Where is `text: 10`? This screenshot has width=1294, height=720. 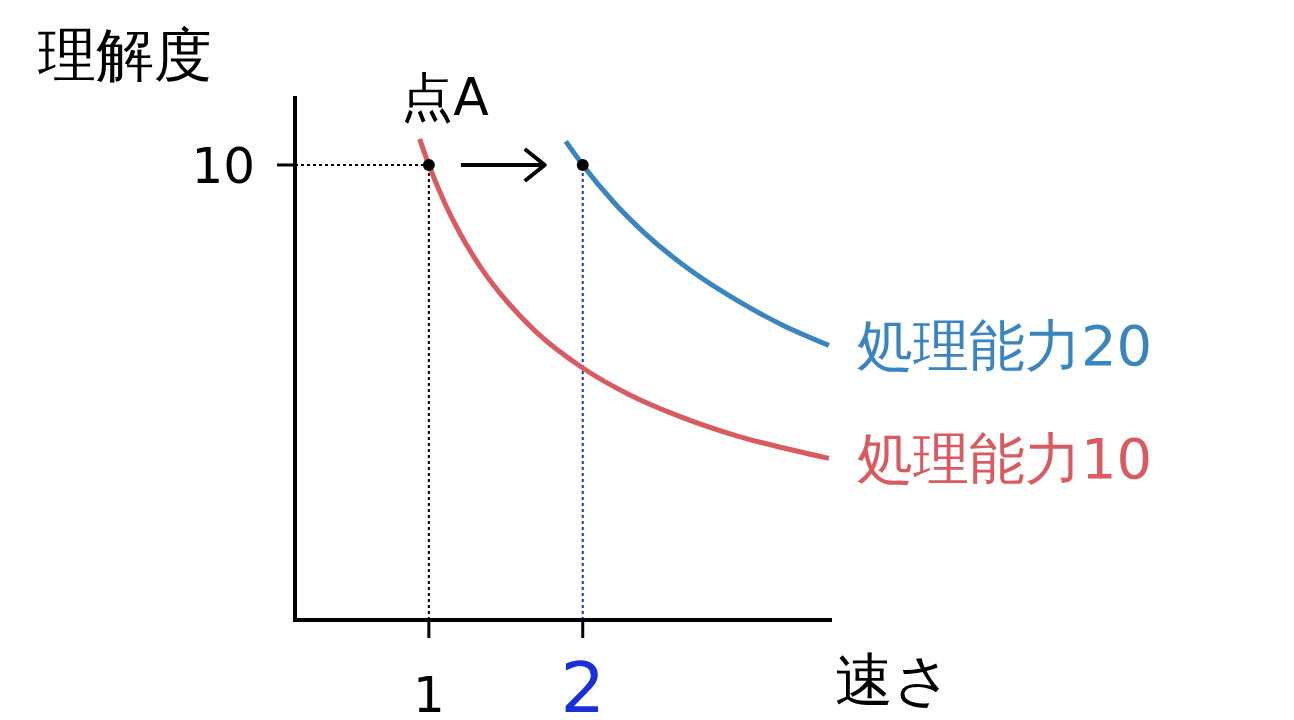 text: 10 is located at coordinates (223, 165).